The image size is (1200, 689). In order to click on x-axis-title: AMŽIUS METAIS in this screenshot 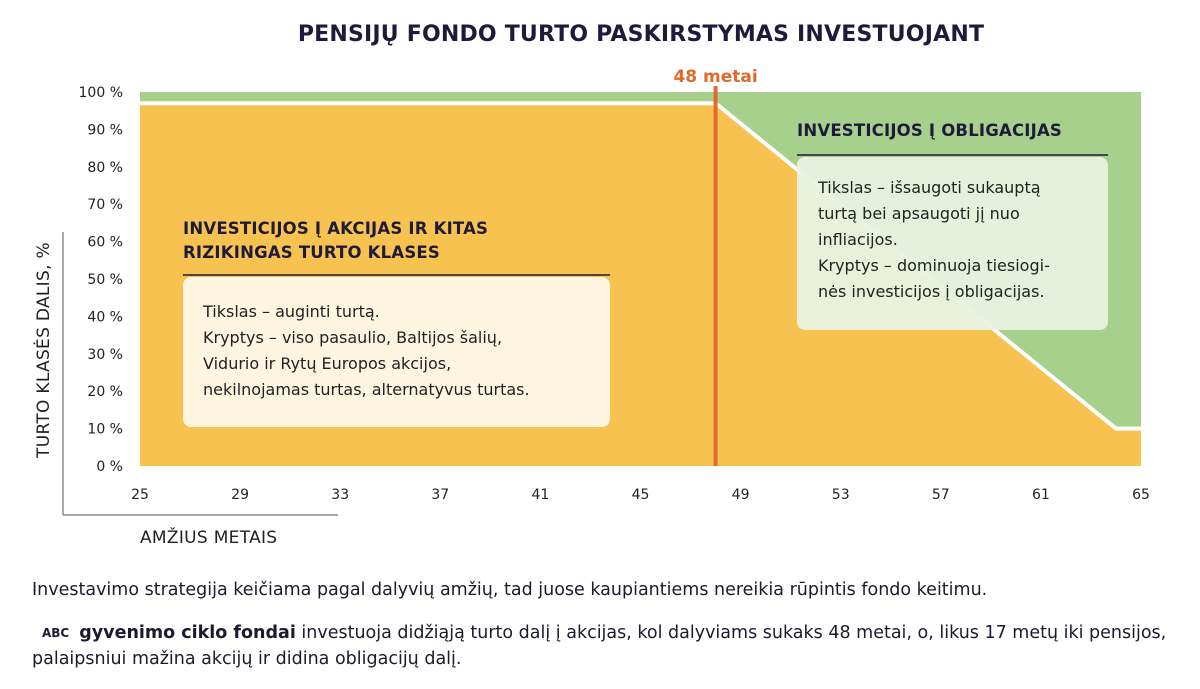, I will do `click(208, 537)`.